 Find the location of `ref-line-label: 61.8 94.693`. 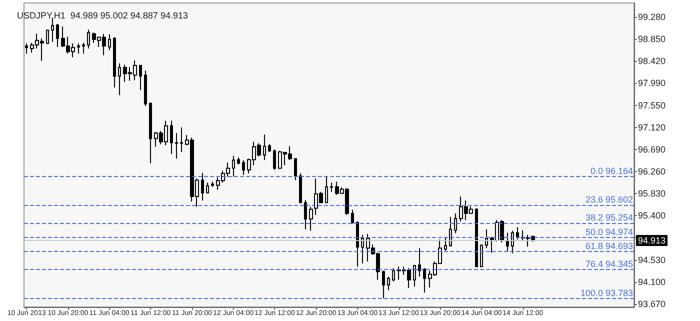

ref-line-label: 61.8 94.693 is located at coordinates (609, 246).